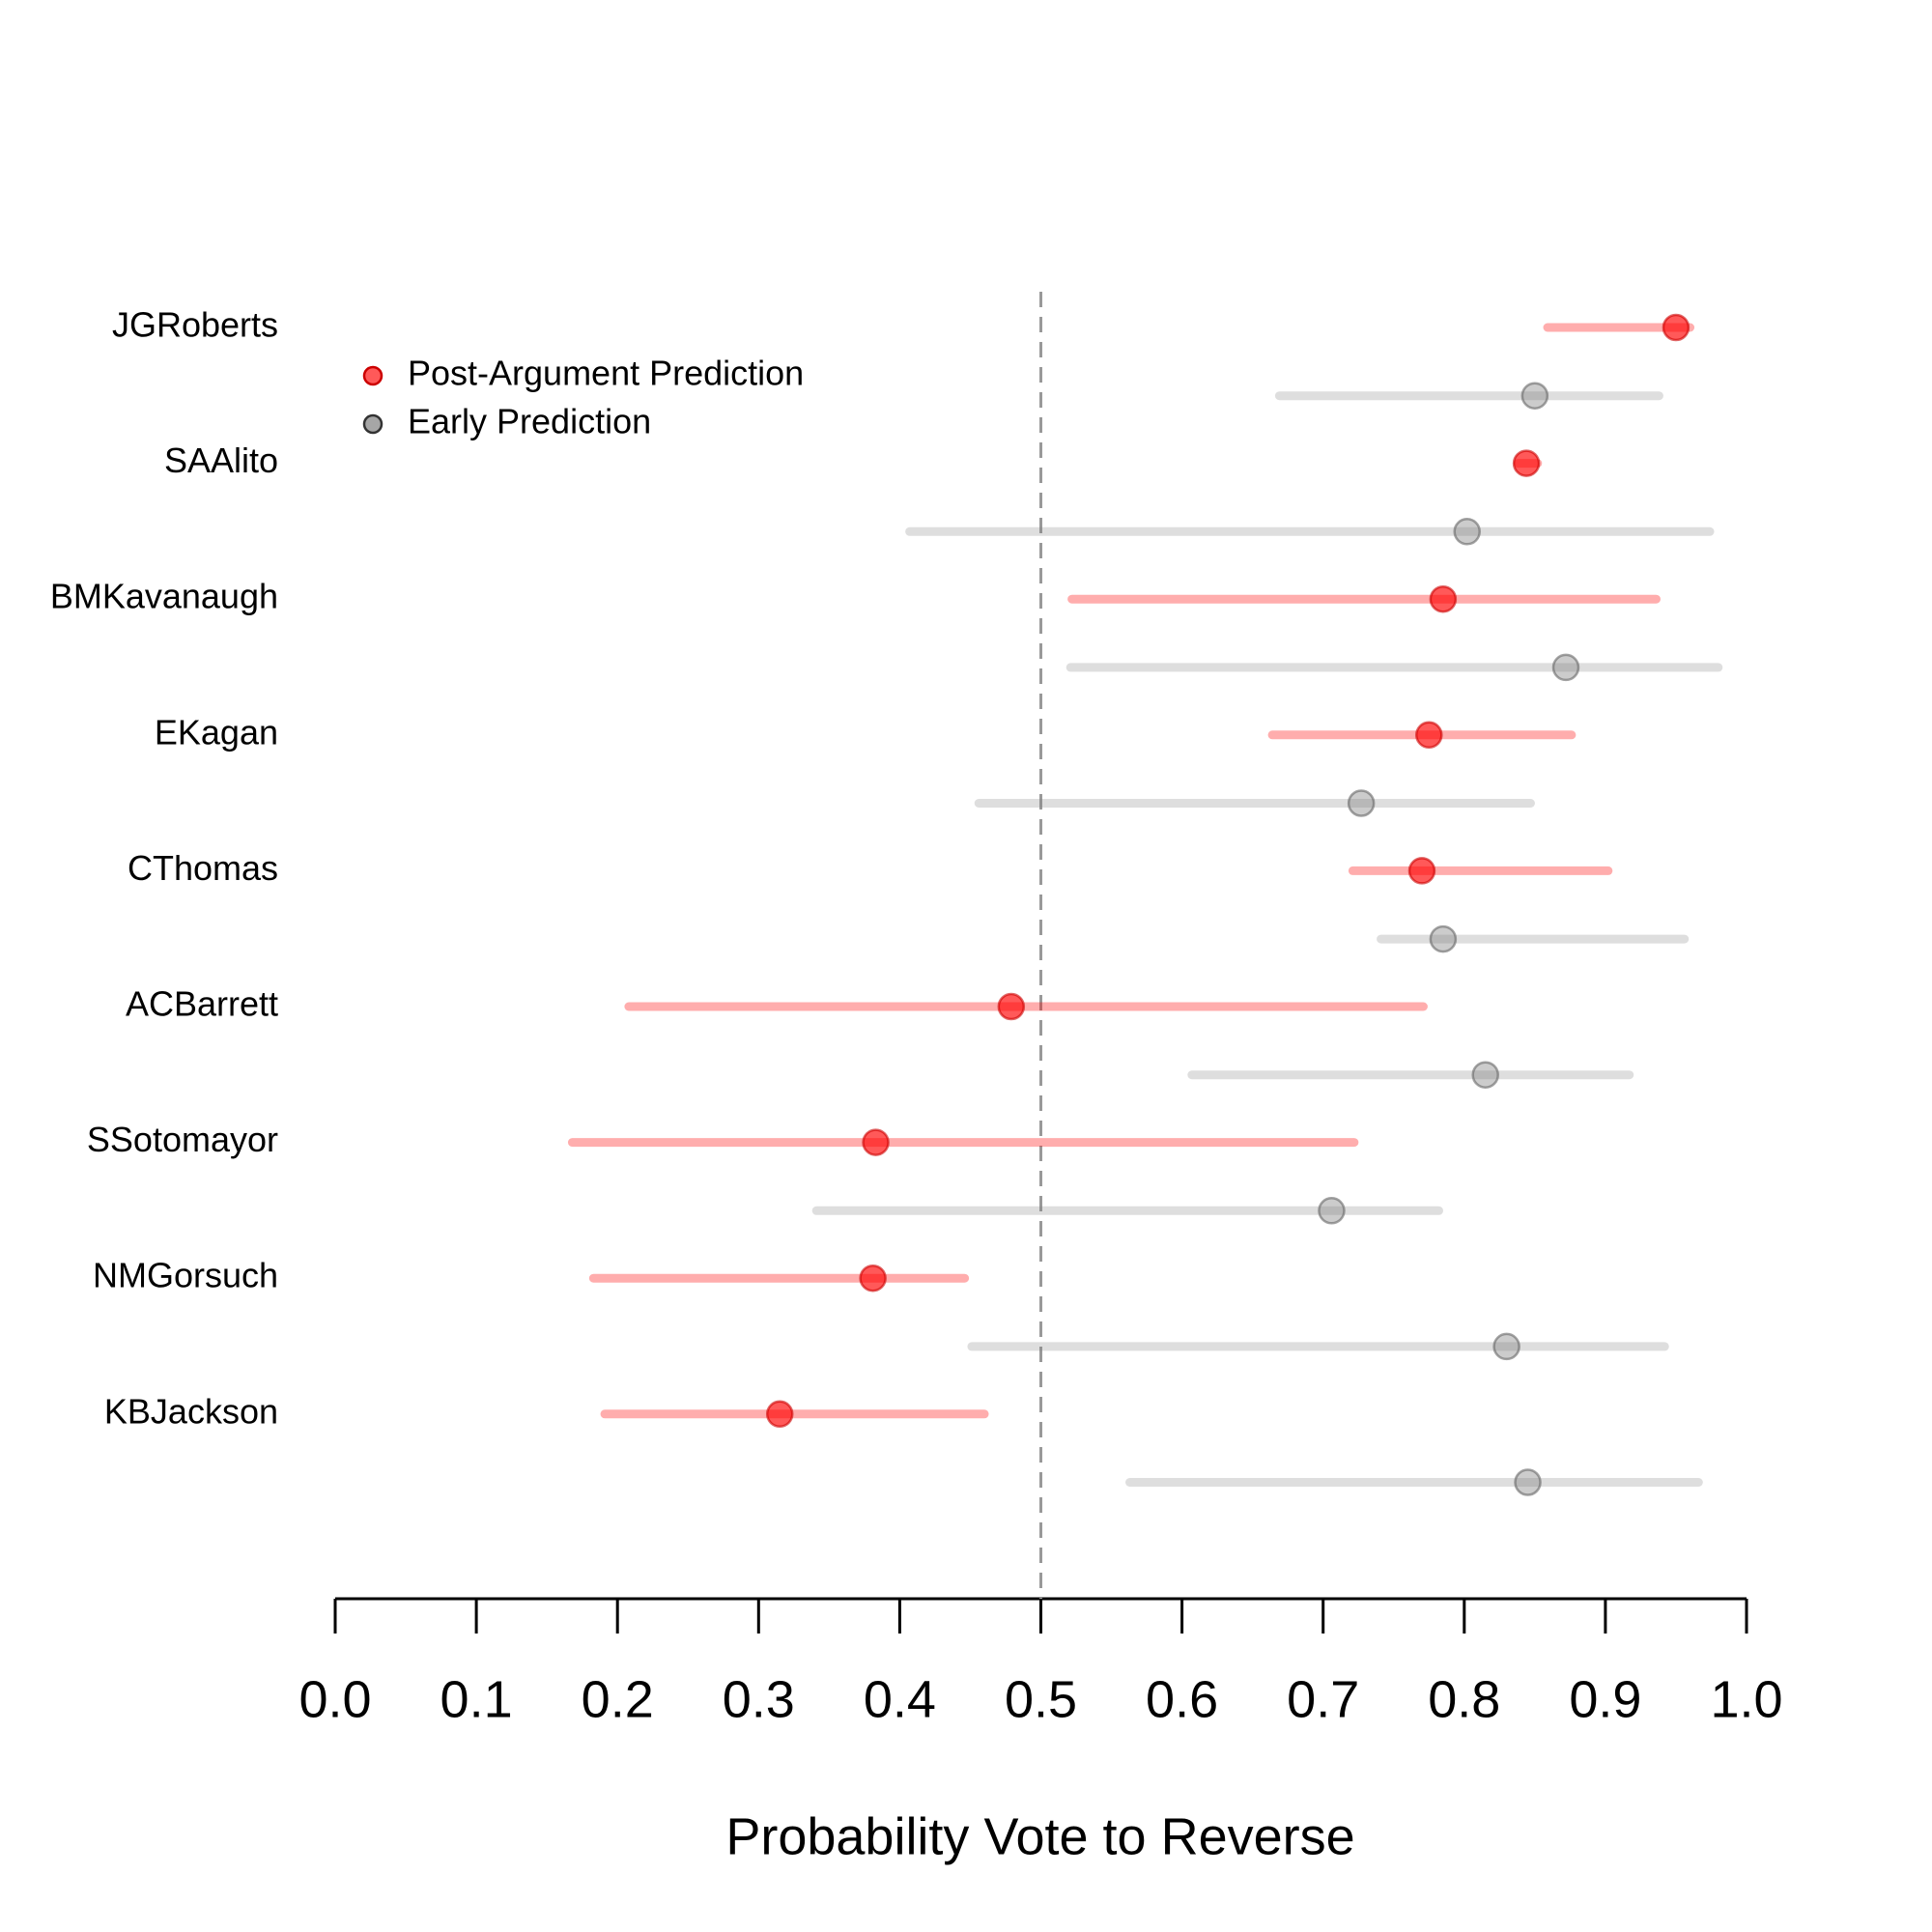 Image resolution: width=1932 pixels, height=1932 pixels. I want to click on x-tick-label: 0.6, so click(1182, 1699).